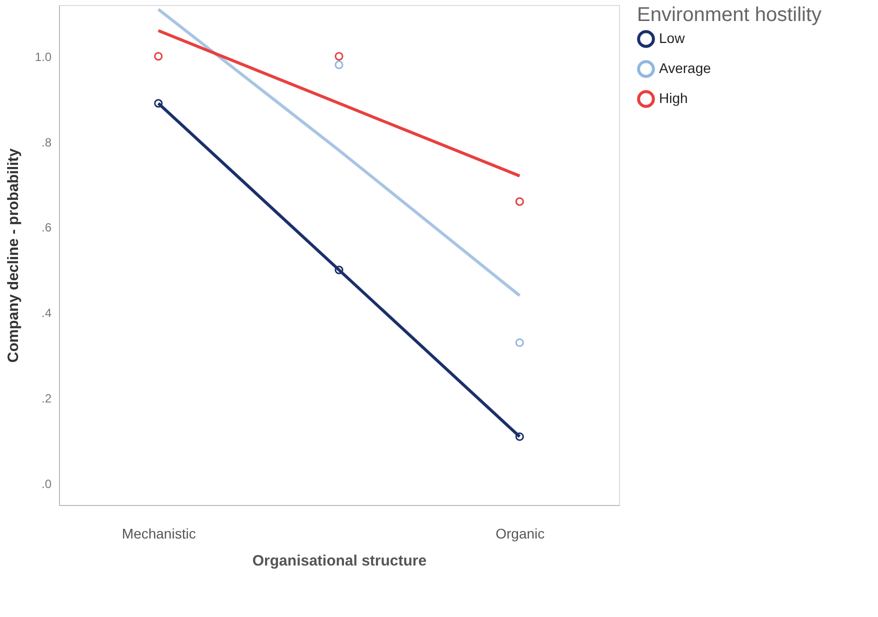  I want to click on y-tick-label: 1.0, so click(43, 57).